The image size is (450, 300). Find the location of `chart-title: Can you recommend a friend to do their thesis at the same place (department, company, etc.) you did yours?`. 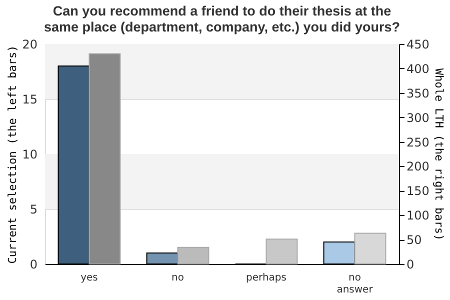

chart-title: Can you recommend a friend to do their thesis at the same place (department, company, etc.) you did yours? is located at coordinates (222, 19).